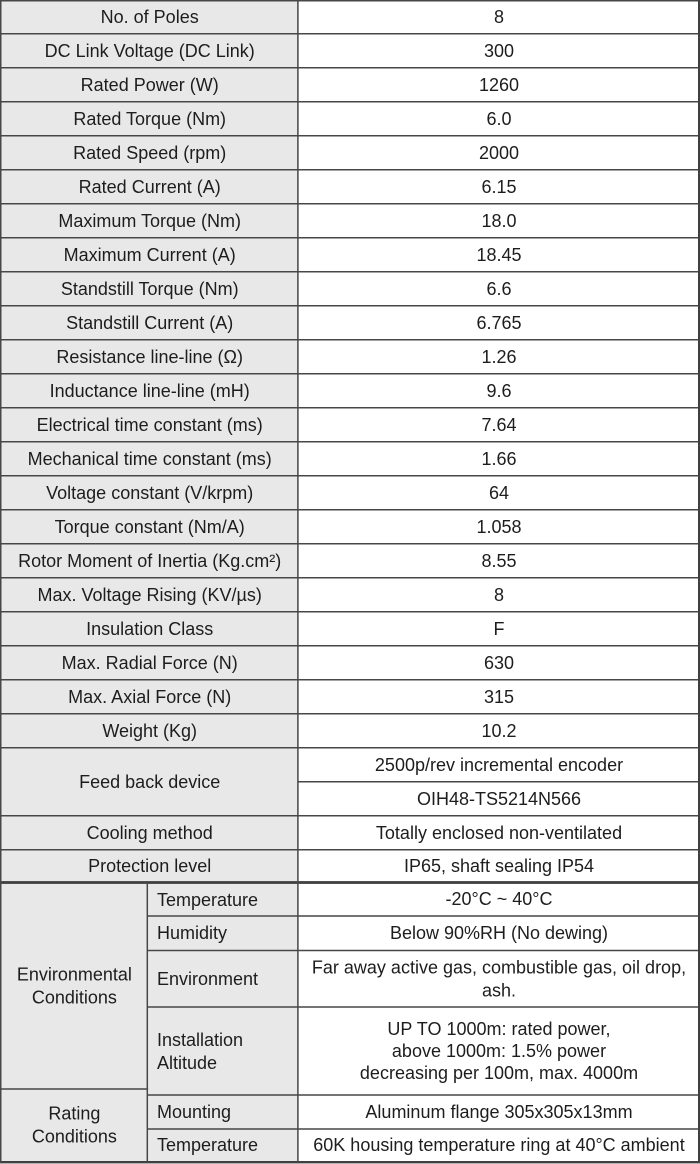 The image size is (700, 1164). Describe the element at coordinates (150, 459) in the screenshot. I see `svg-text: Mechanical time constant (ms)` at that location.